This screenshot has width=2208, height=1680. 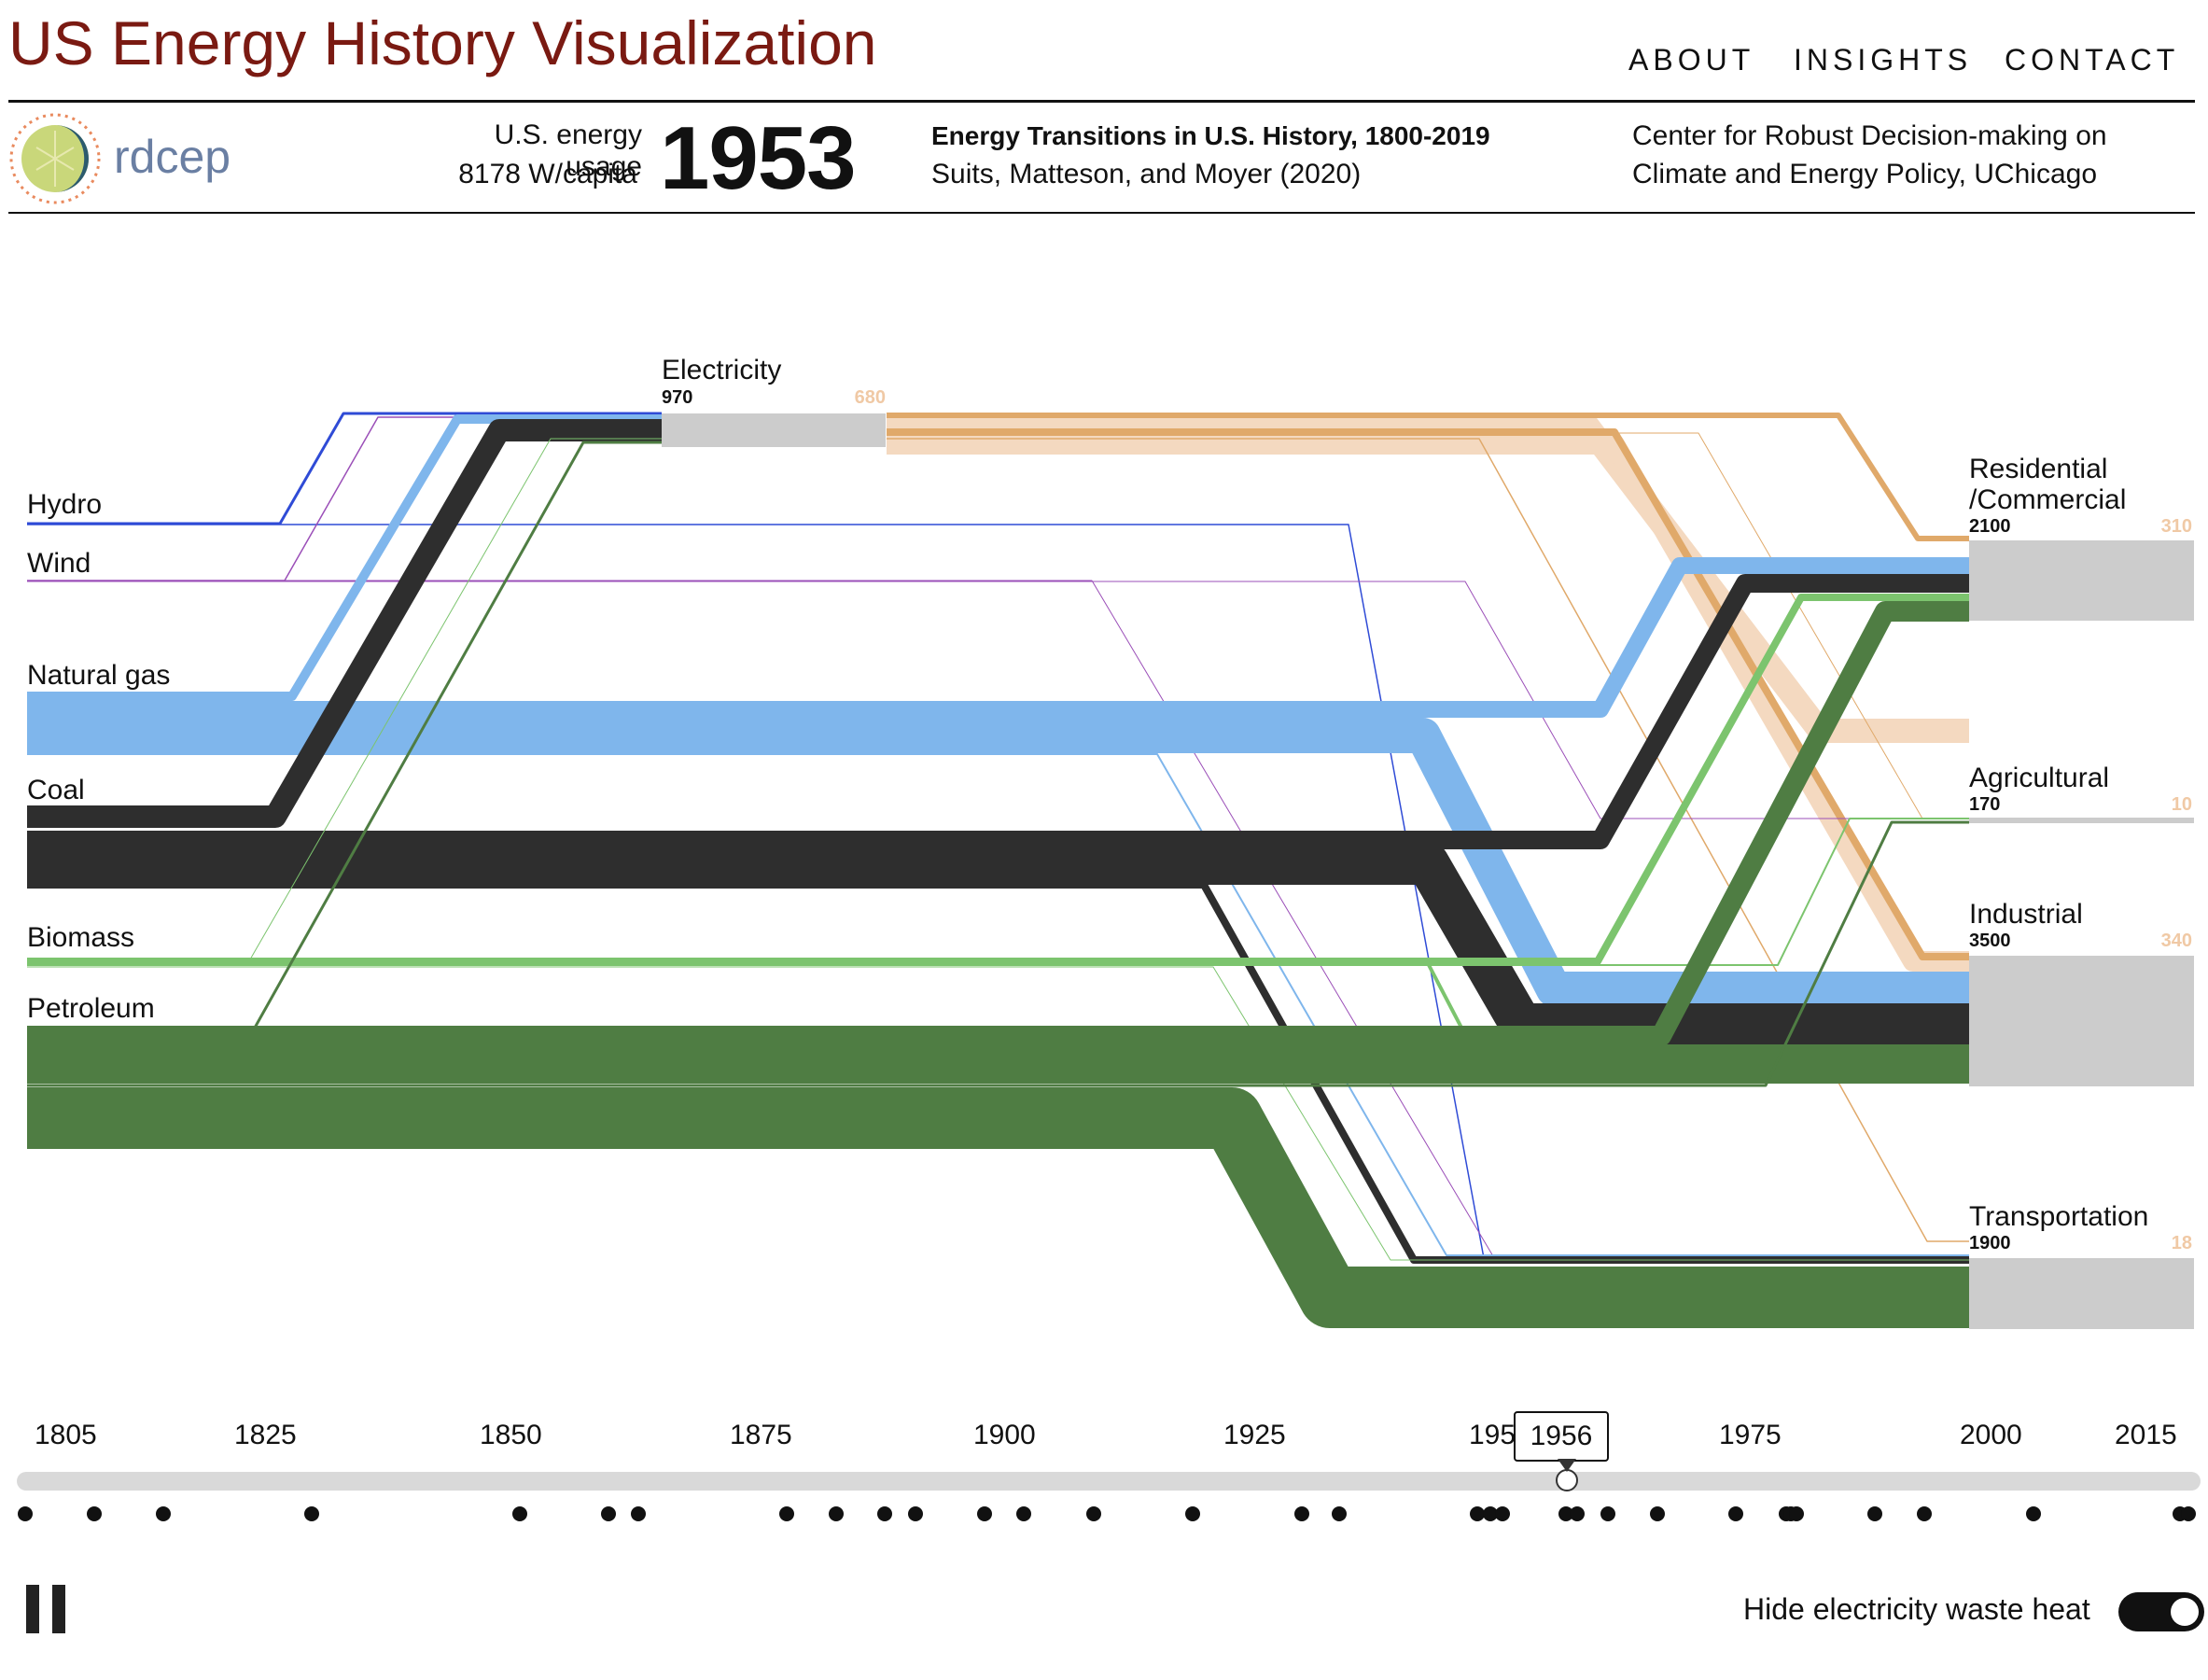 I want to click on electricity-waste-value: 680, so click(x=870, y=397).